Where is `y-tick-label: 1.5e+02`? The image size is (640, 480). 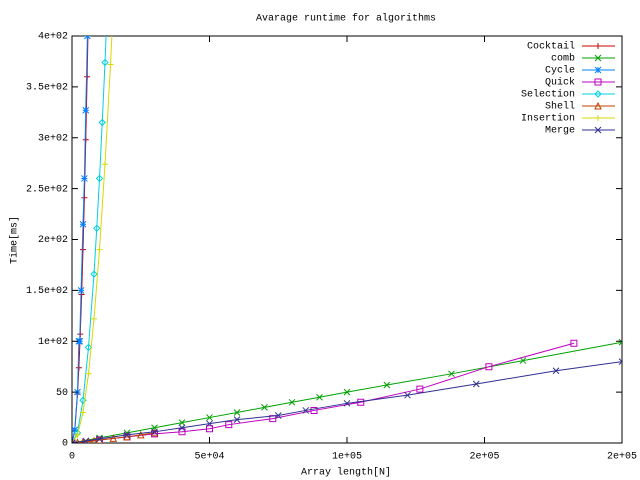 y-tick-label: 1.5e+02 is located at coordinates (47, 291).